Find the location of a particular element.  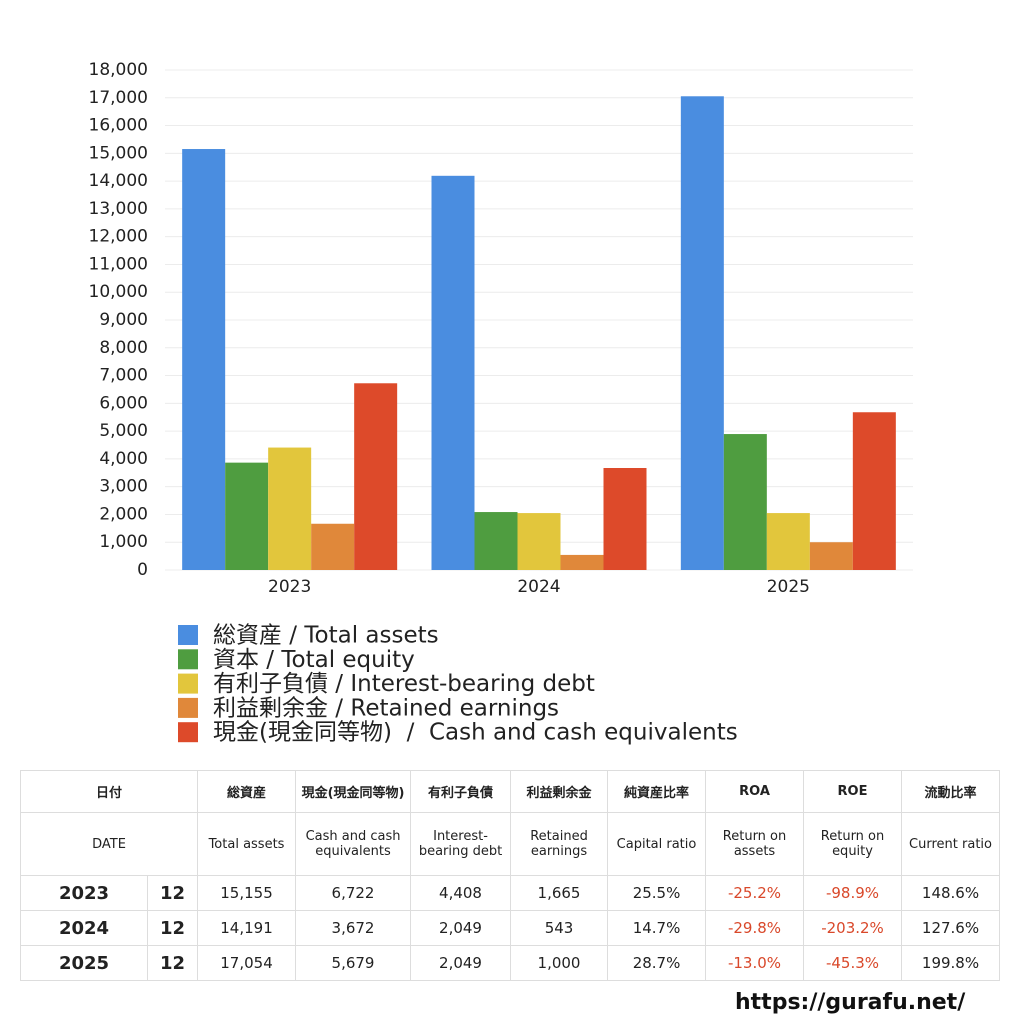

header-cell: 流動比率 is located at coordinates (951, 791).